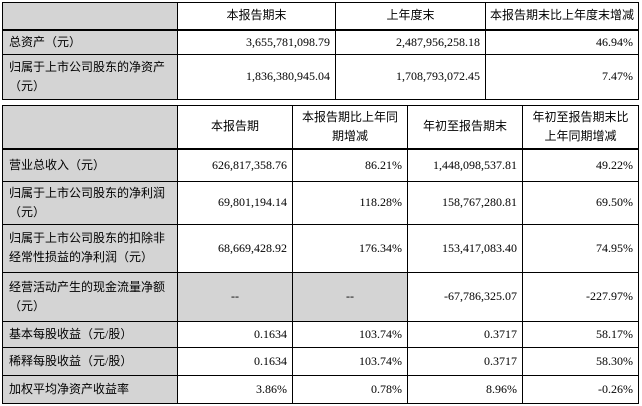 The image size is (642, 406). I want to click on value-cell: 8.96%, so click(465, 389).